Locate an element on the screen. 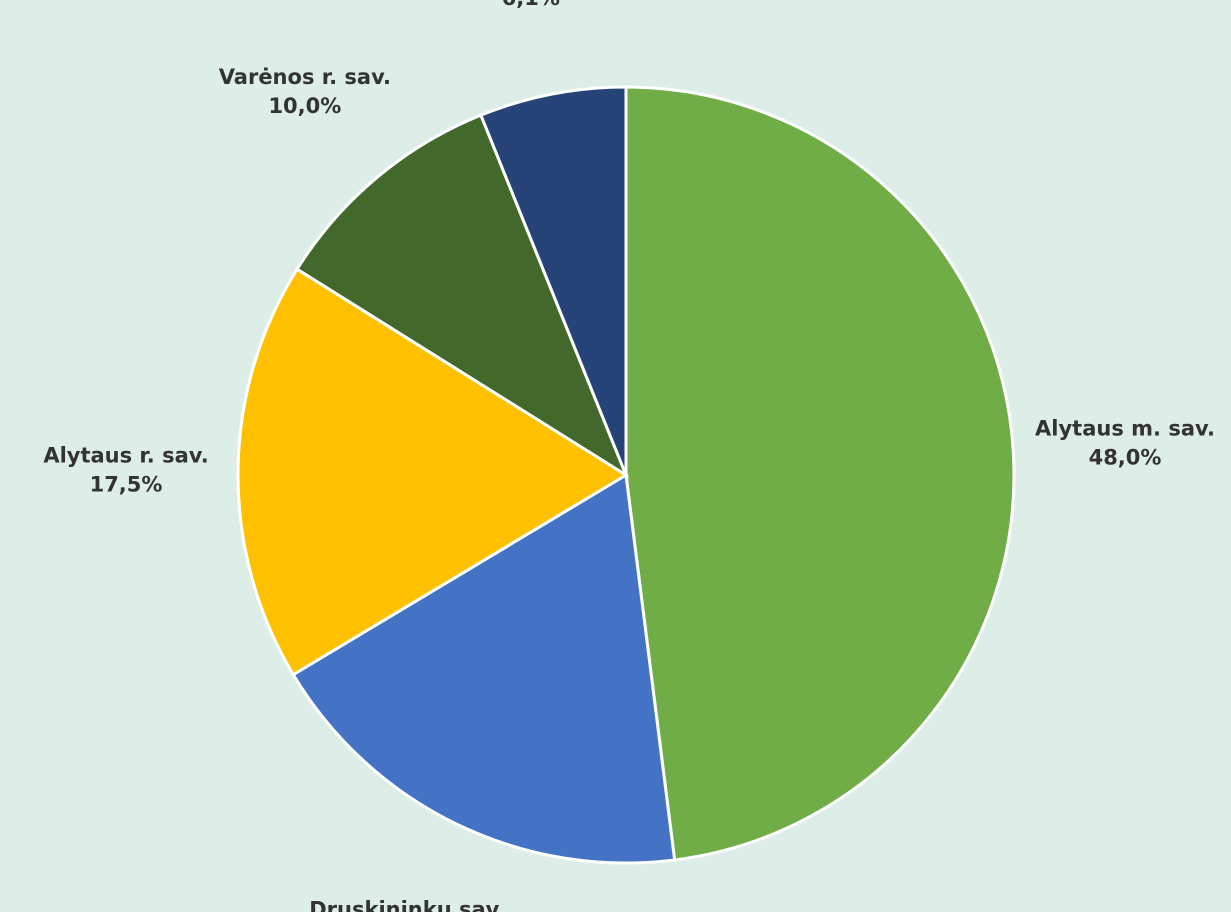  slice-label: Varėnos r. sav. is located at coordinates (305, 77).